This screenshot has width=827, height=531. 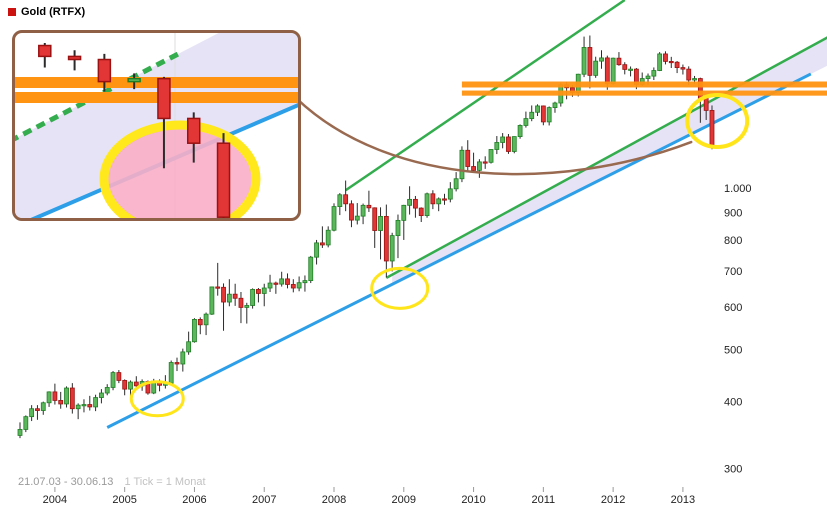 I want to click on inset-svg, so click(x=156, y=125).